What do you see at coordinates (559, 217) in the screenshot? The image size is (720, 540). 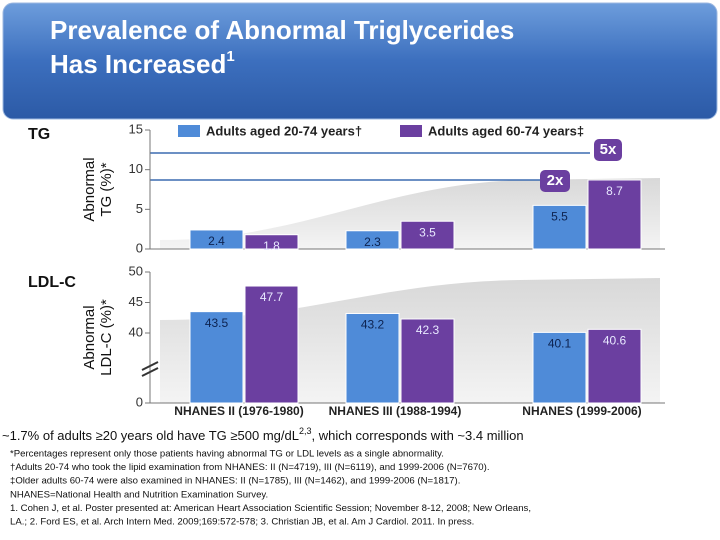 I see `value-label: 5.5` at bounding box center [559, 217].